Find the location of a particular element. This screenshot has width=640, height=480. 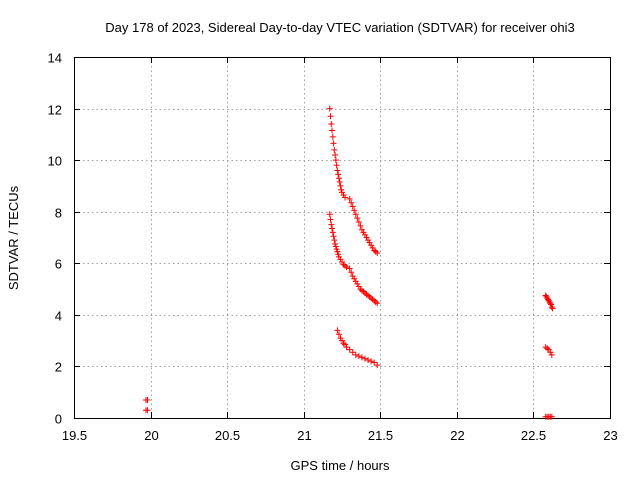

x-tick-label: 19.5 is located at coordinates (74, 435).